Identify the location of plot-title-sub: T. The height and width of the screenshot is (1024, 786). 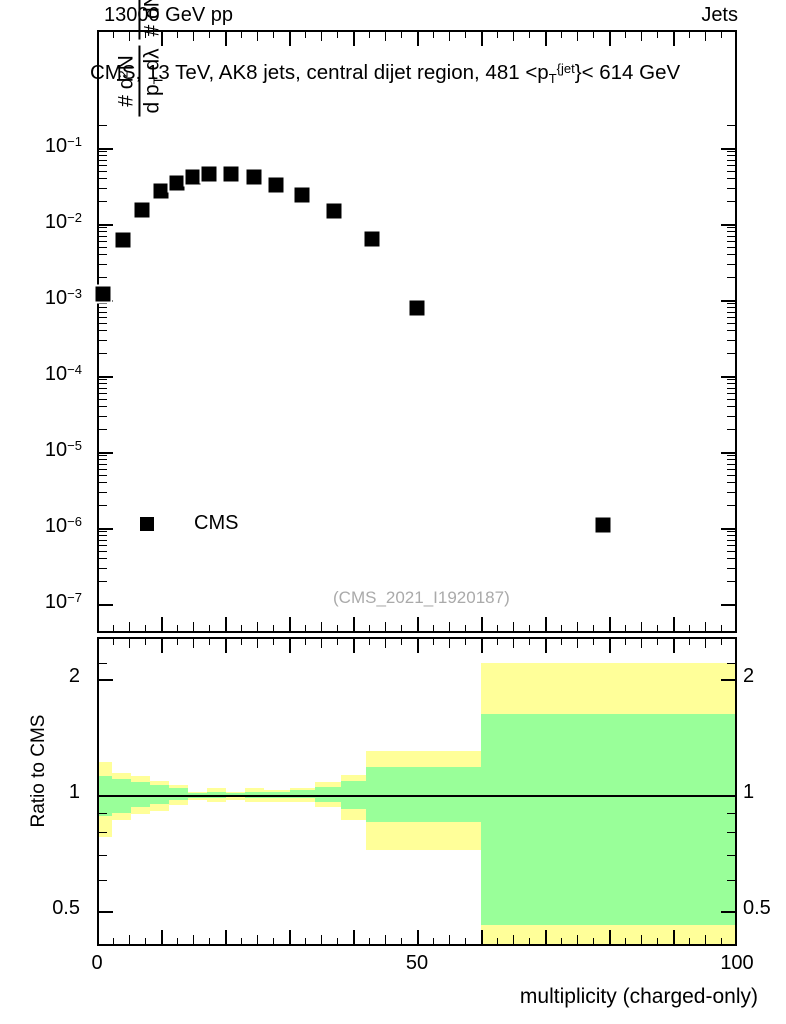
(552, 78).